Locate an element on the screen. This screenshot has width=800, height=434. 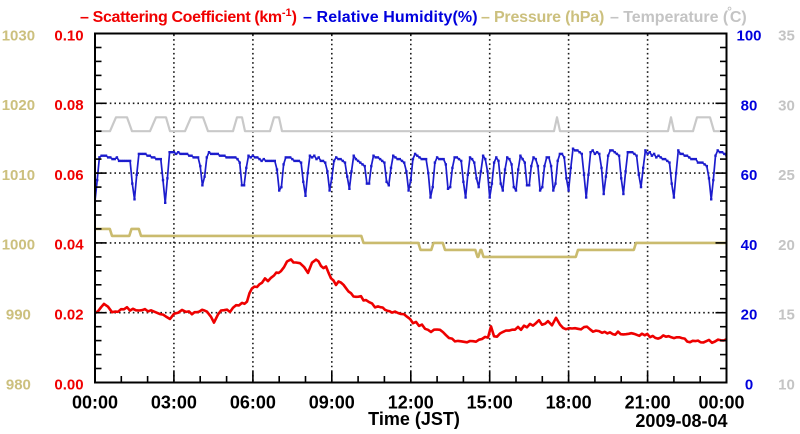
svg-text: 15:00 is located at coordinates (490, 403).